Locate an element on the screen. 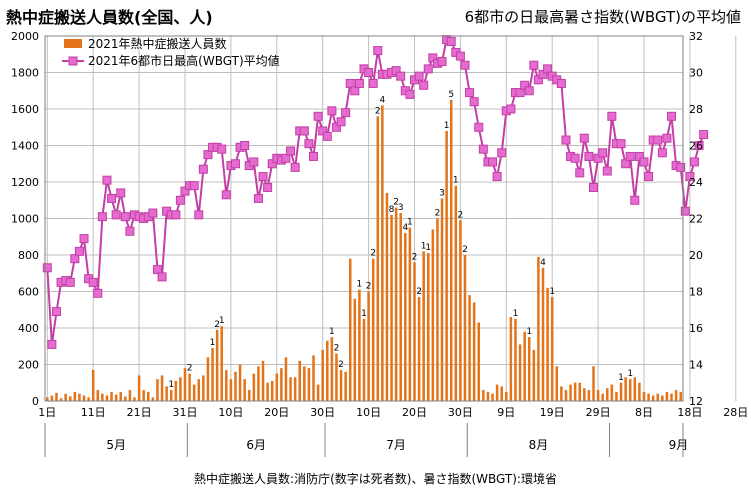 The height and width of the screenshot is (492, 751). death-count-label: 5 is located at coordinates (451, 95).